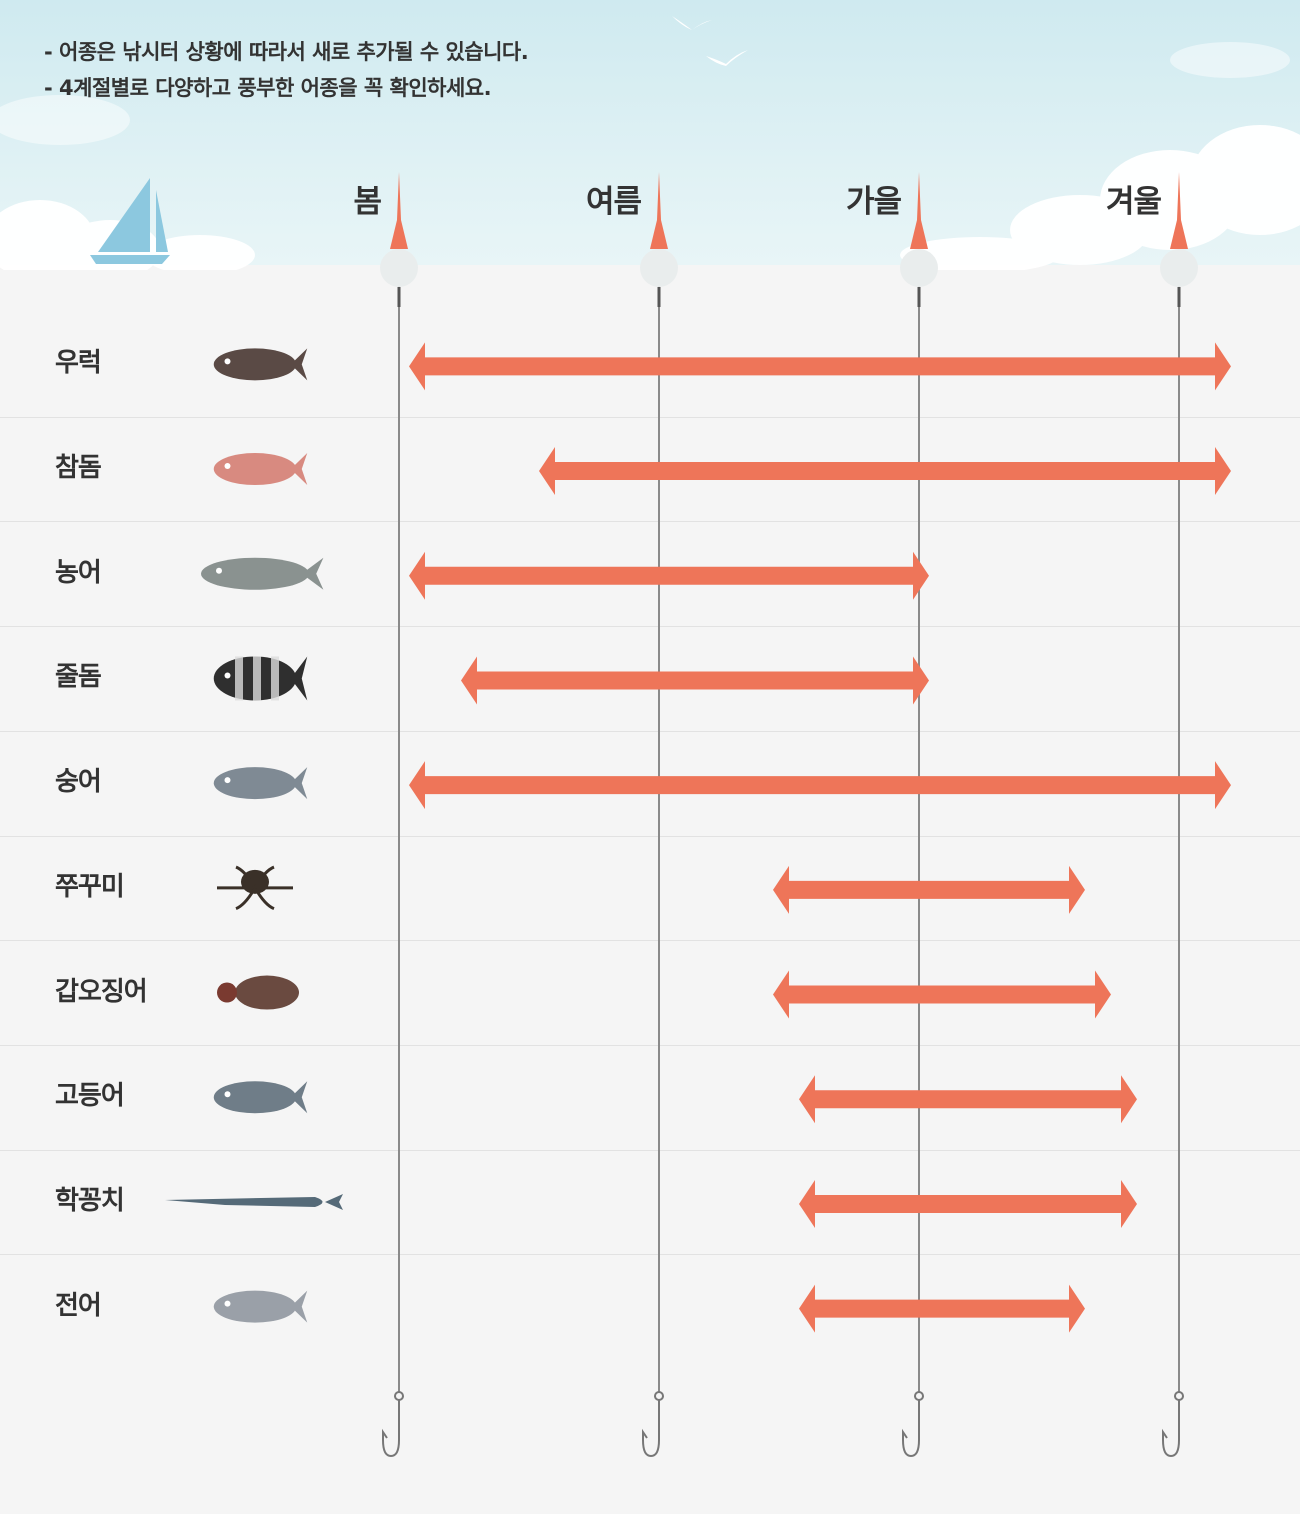 This screenshot has height=1514, width=1300. Describe the element at coordinates (1133, 202) in the screenshot. I see `season-label: 겨울` at that location.